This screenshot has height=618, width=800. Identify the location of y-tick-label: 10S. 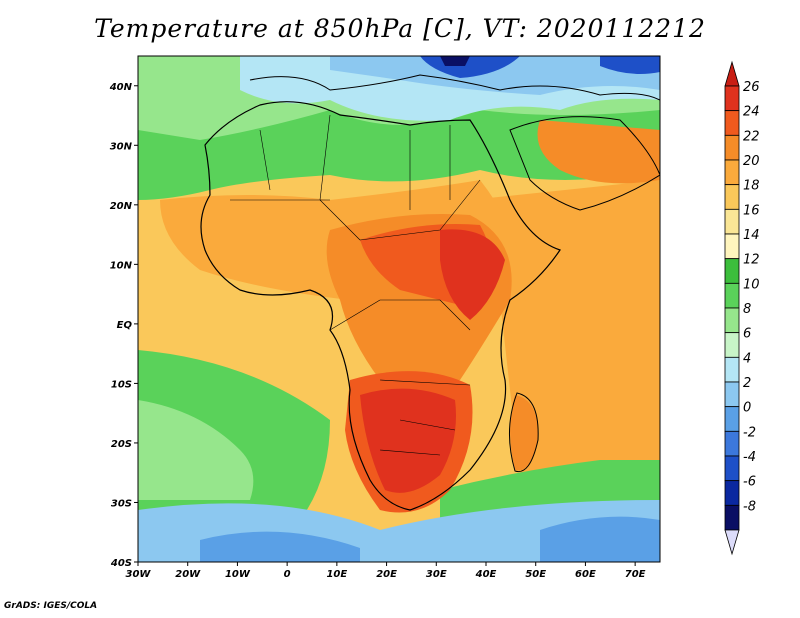
(121, 384).